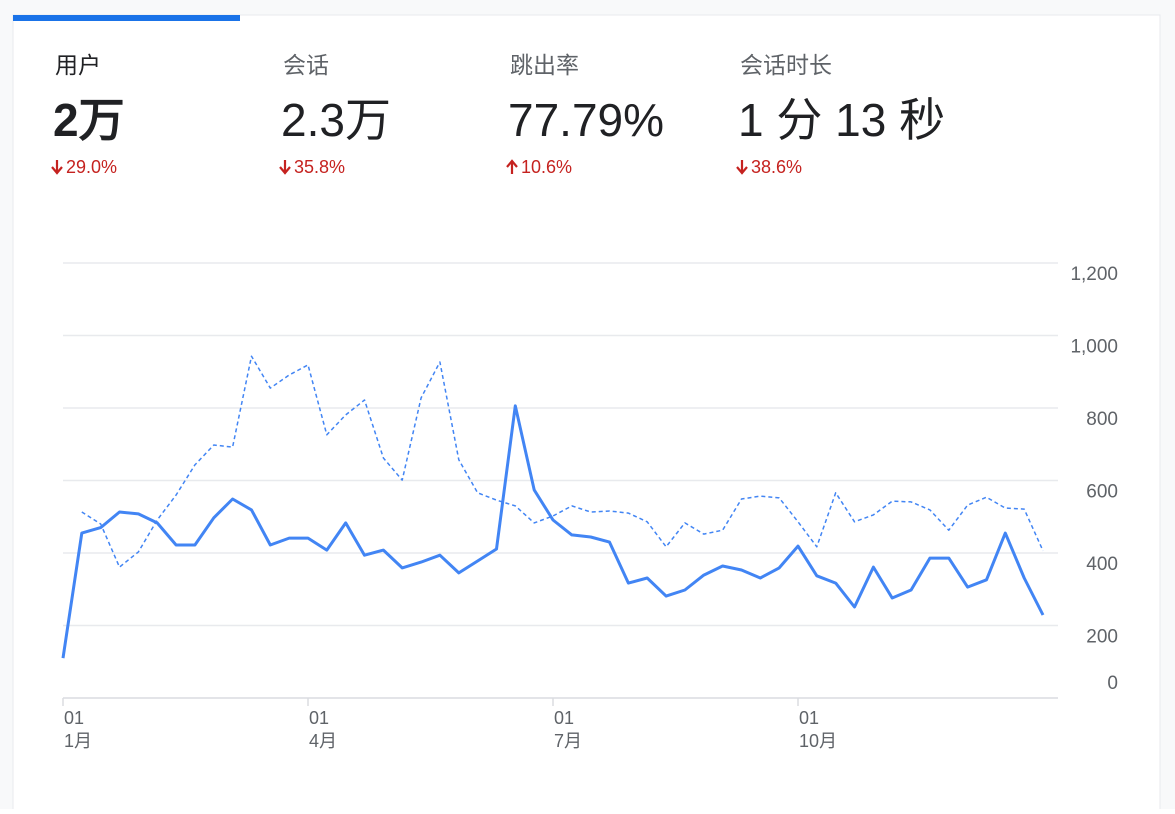 The width and height of the screenshot is (1175, 814). Describe the element at coordinates (89, 120) in the screenshot. I see `metric-value: 2万` at that location.